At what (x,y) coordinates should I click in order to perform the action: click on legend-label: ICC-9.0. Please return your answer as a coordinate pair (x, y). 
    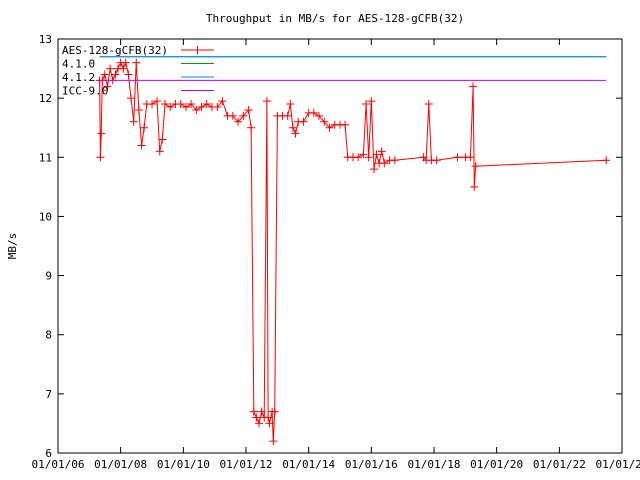
    Looking at the image, I should click on (85, 91).